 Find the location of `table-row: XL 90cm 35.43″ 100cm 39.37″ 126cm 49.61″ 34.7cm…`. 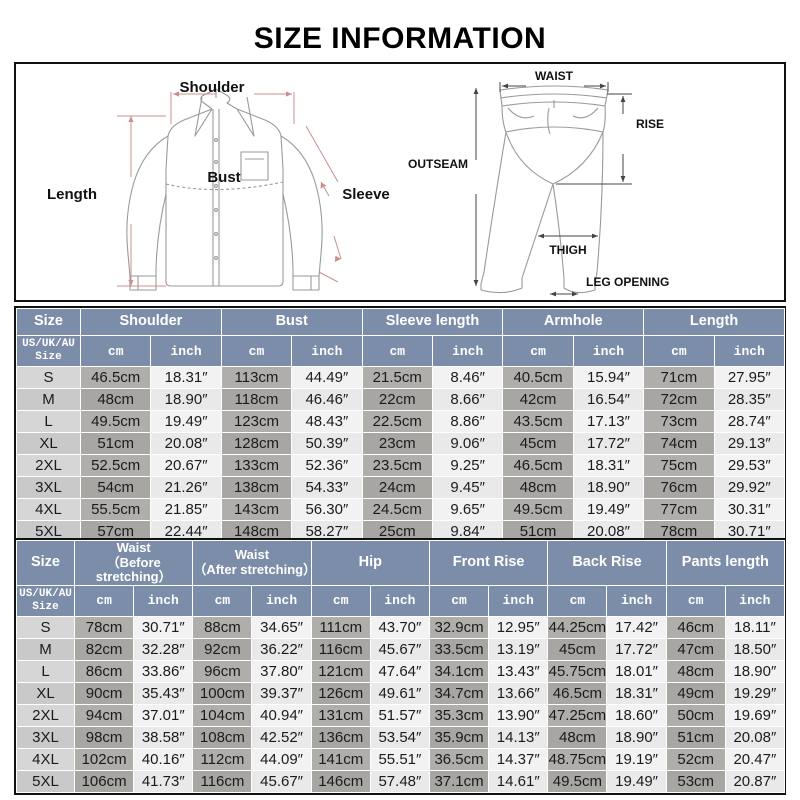

table-row: XL 90cm 35.43″ 100cm 39.37″ 126cm 49.61″ 34.7cm… is located at coordinates (400, 693).